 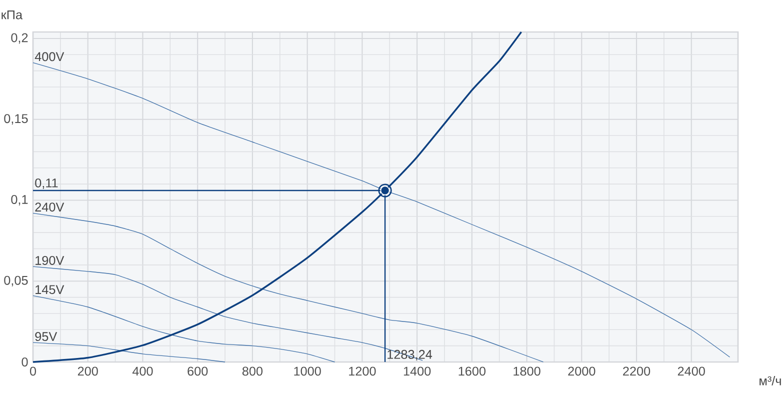 I want to click on series-label: 240V, so click(x=49, y=207).